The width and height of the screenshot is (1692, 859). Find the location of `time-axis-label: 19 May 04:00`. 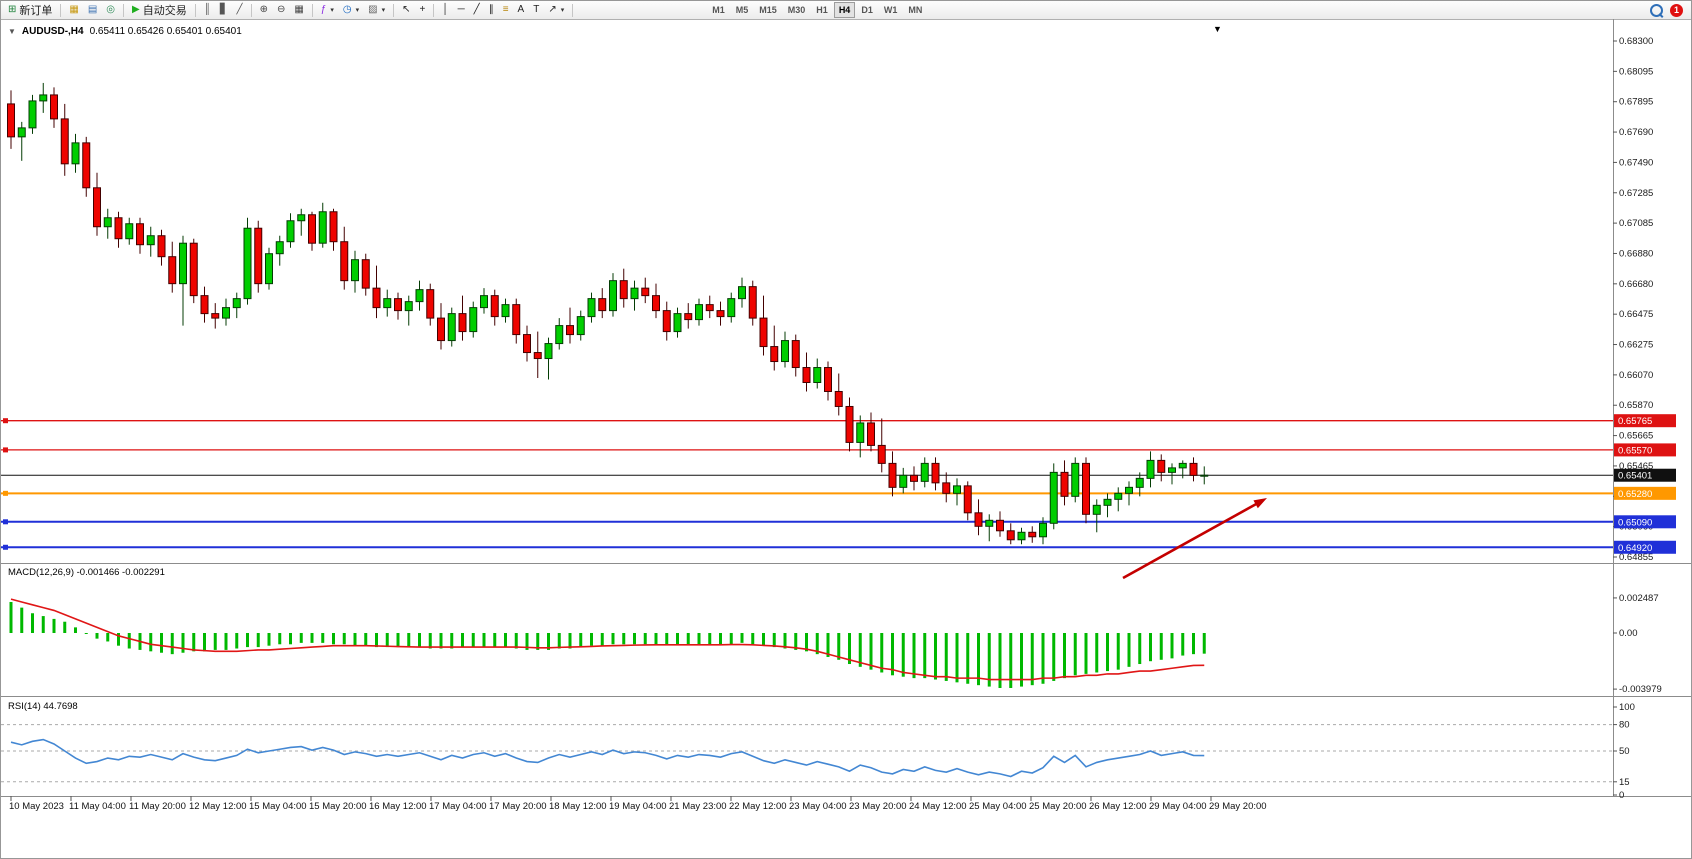

time-axis-label: 19 May 04:00 is located at coordinates (638, 806).